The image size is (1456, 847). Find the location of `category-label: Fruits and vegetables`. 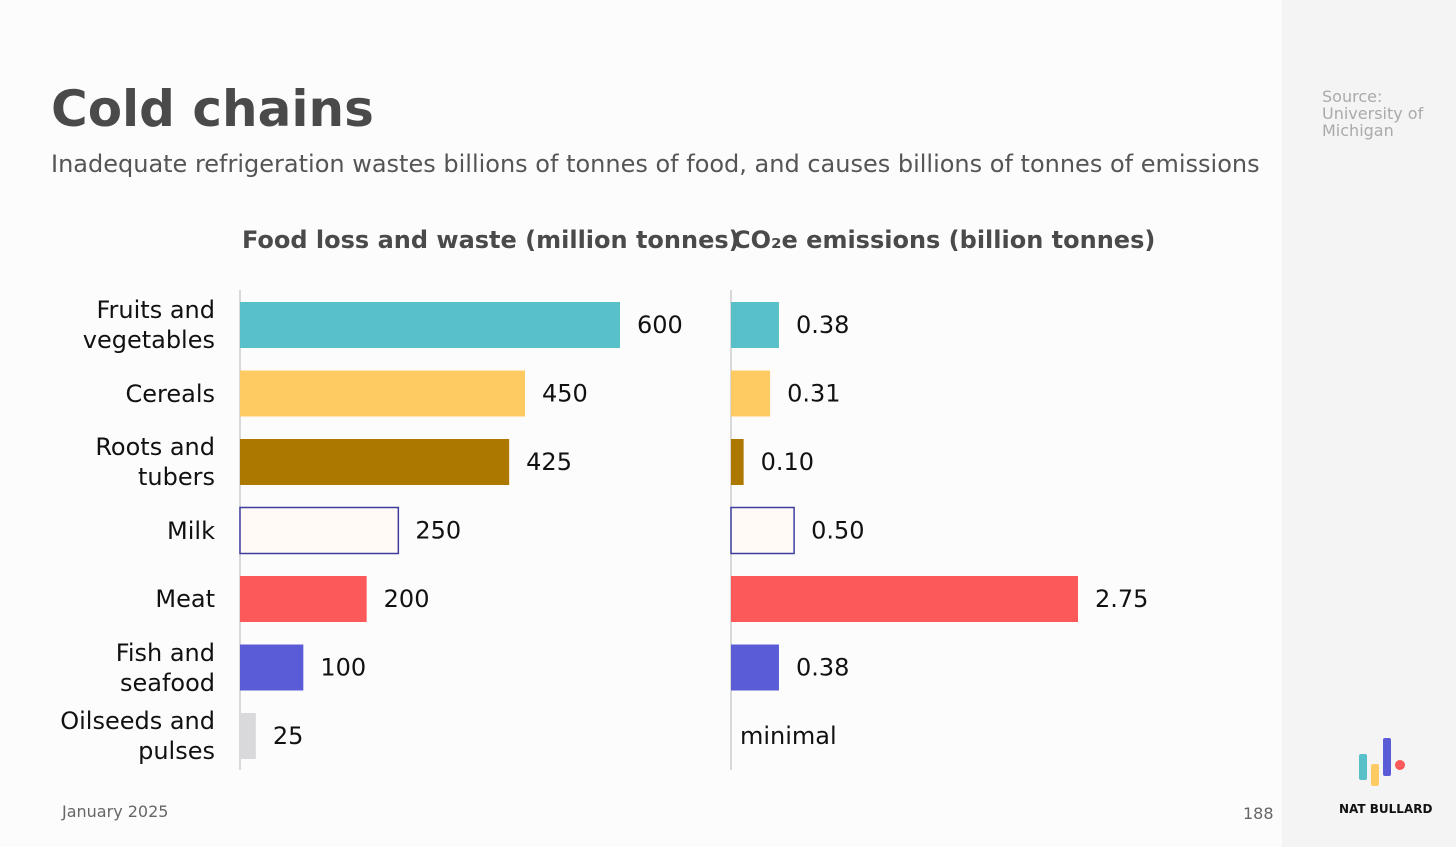

category-label: Fruits and vegetables is located at coordinates (148, 325).